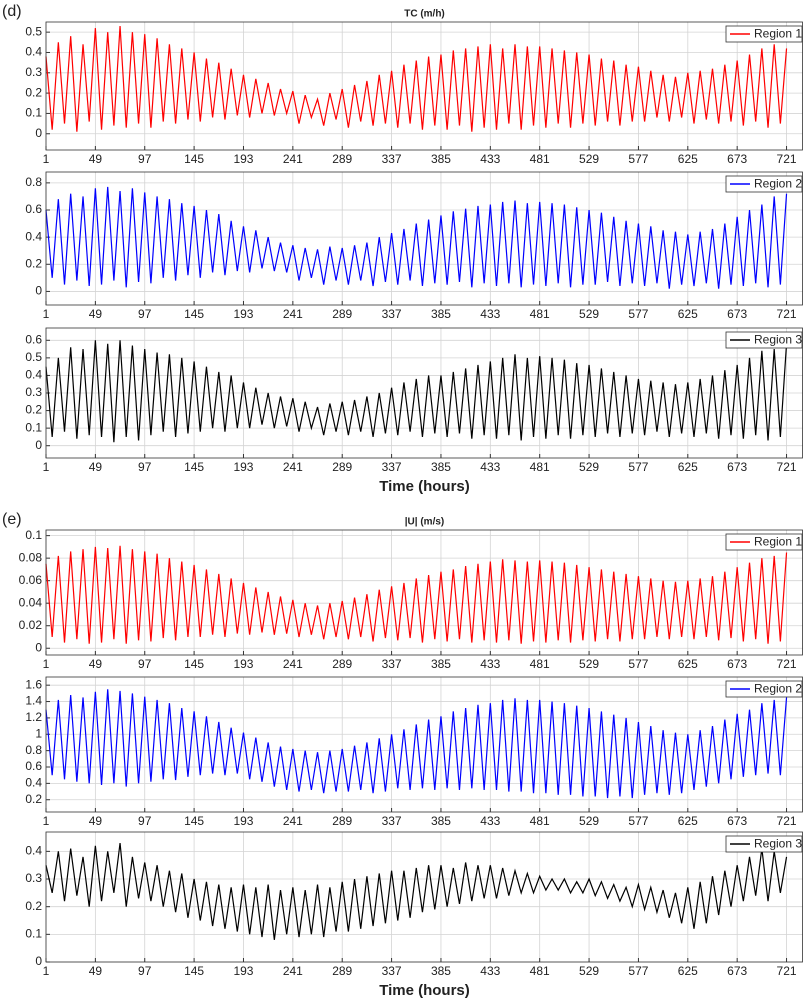  Describe the element at coordinates (425, 522) in the screenshot. I see `subplot-title: |U| (m/s)` at that location.